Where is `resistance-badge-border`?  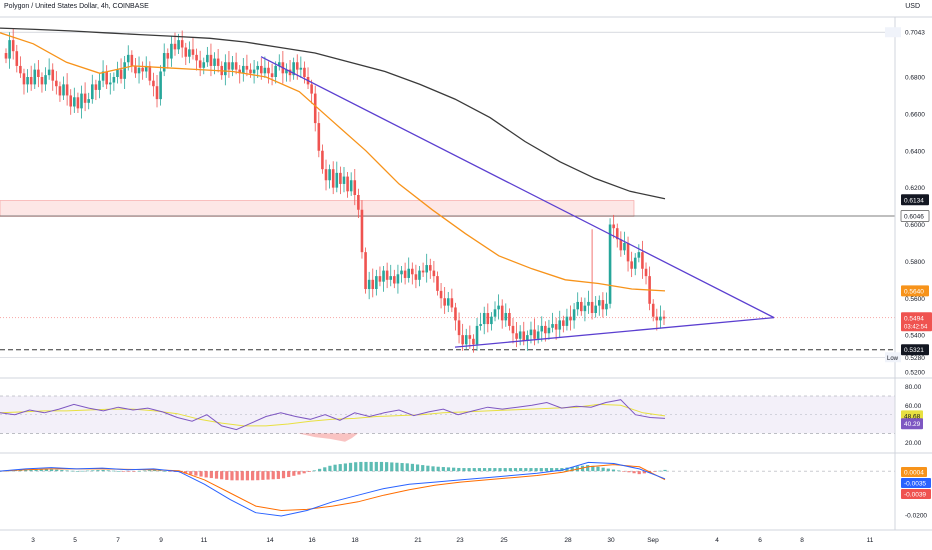
resistance-badge-border is located at coordinates (915, 216).